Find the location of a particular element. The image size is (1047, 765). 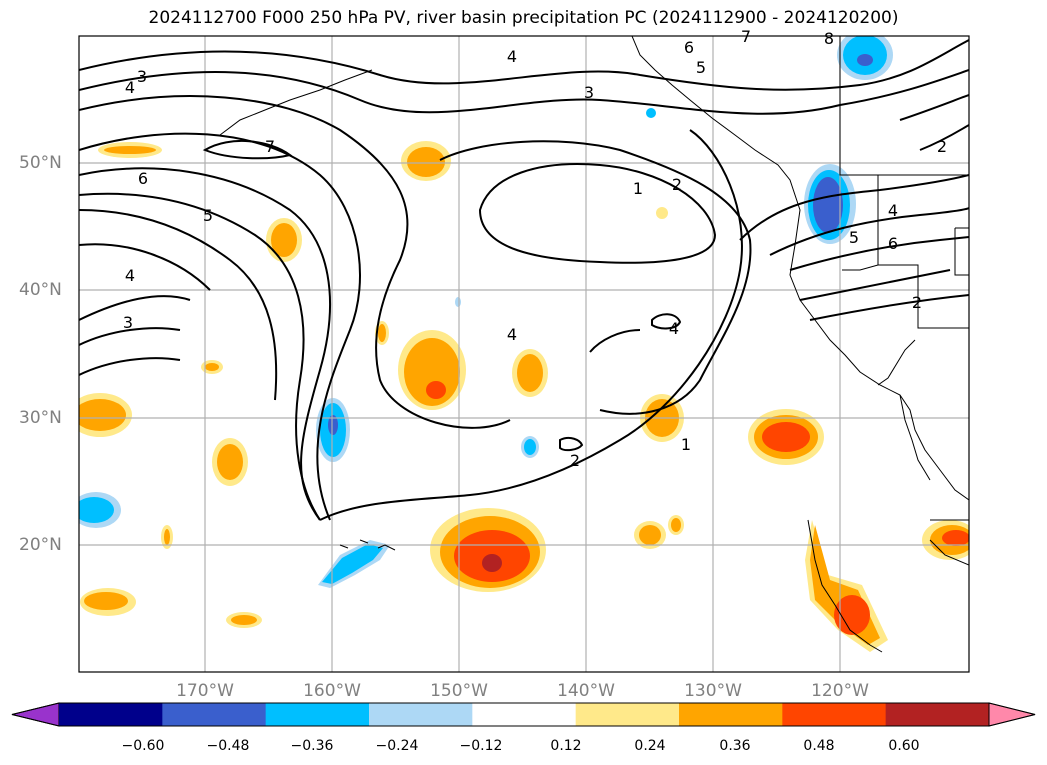

lat-label-50n: 50°N is located at coordinates (40, 163).